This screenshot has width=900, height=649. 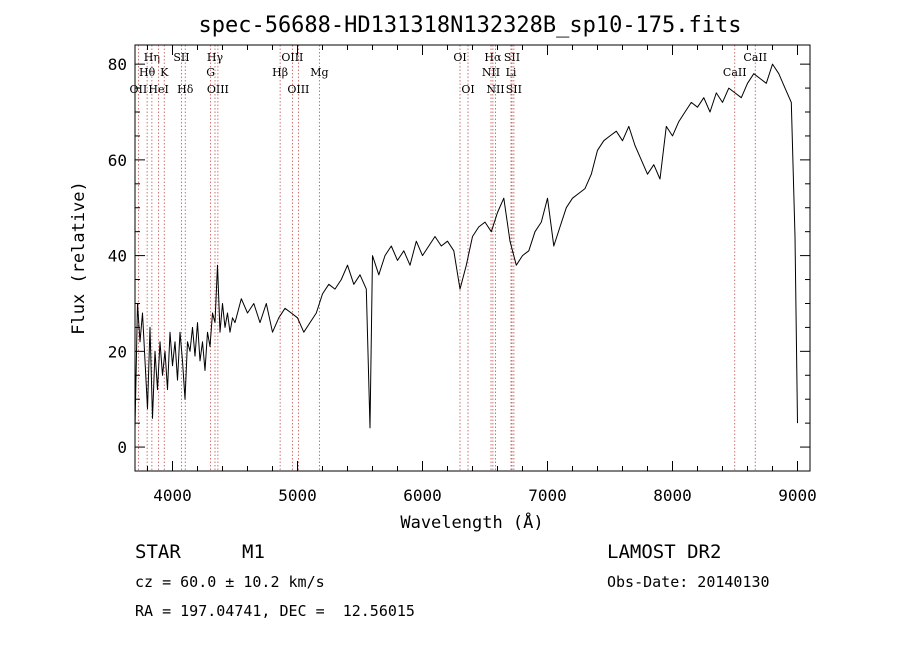 What do you see at coordinates (117, 160) in the screenshot?
I see `y-tick-label: 60` at bounding box center [117, 160].